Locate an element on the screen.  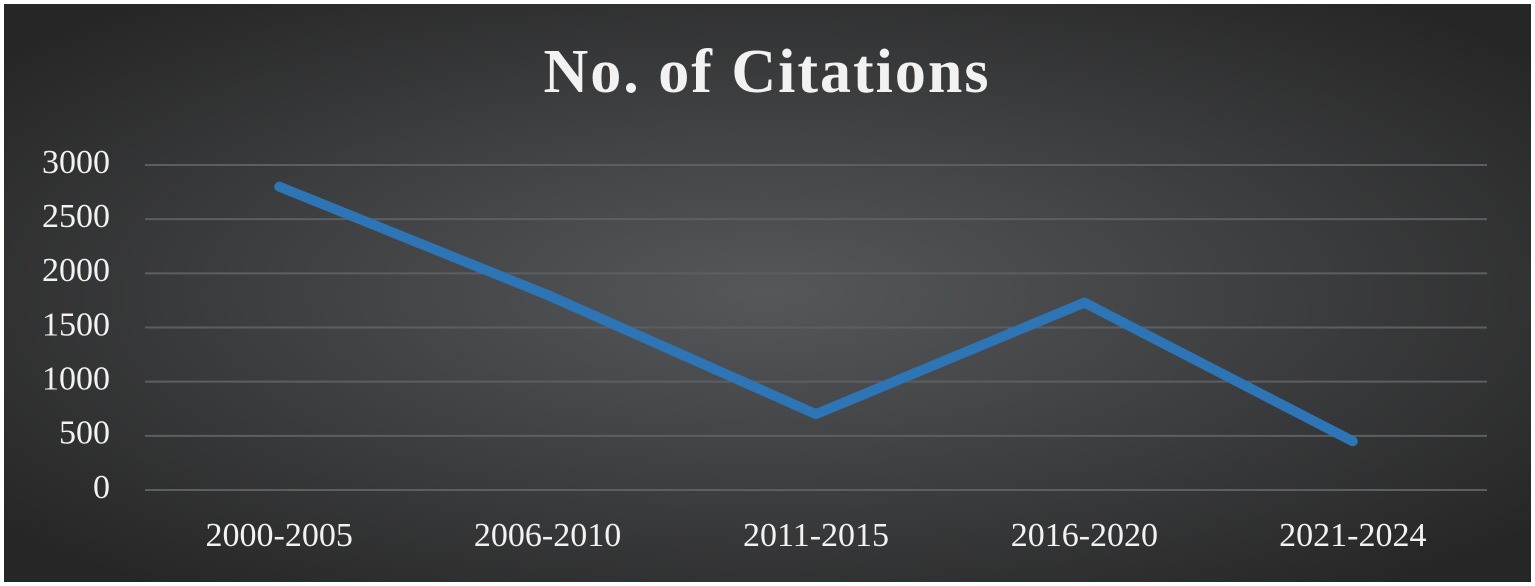
x-tick-label: 2011-2015 is located at coordinates (816, 535).